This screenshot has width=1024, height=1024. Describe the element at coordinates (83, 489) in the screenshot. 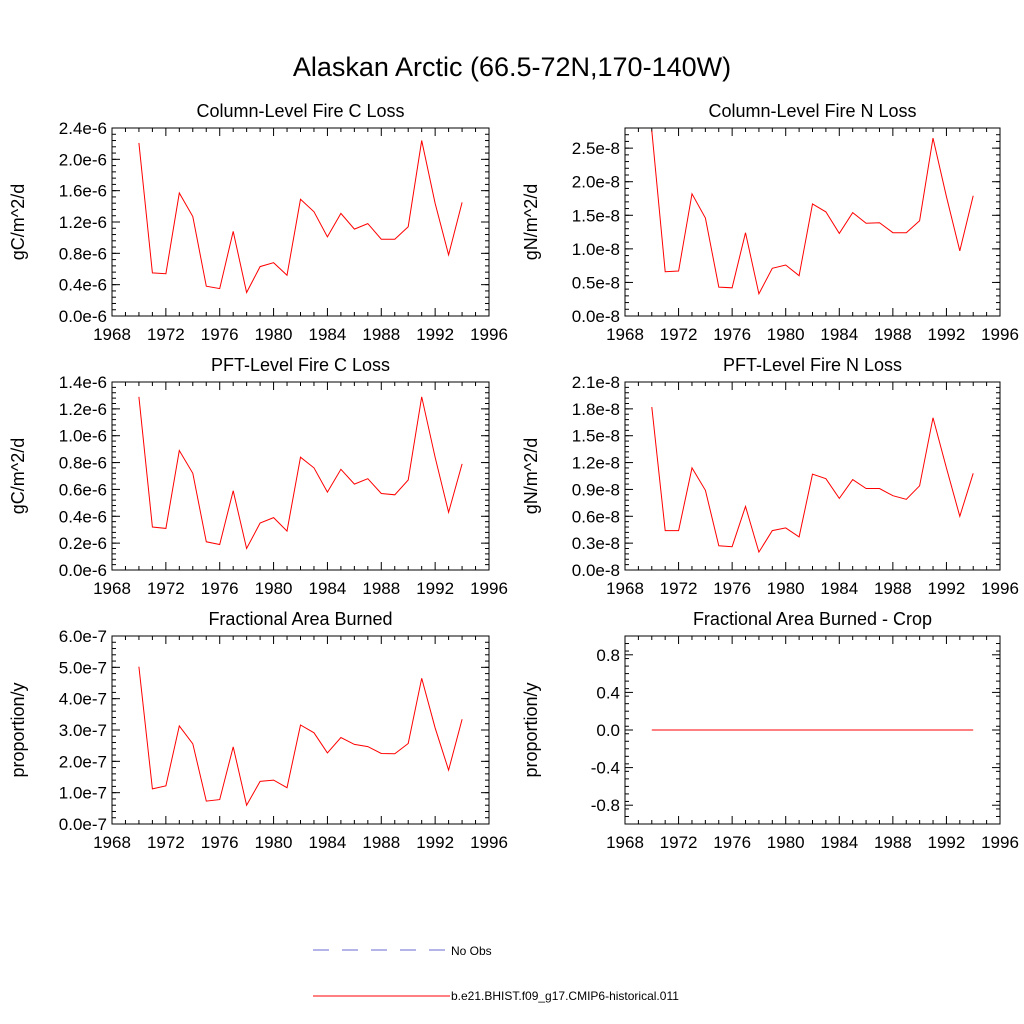

I see `y-tick-label: 0.6e-6` at that location.